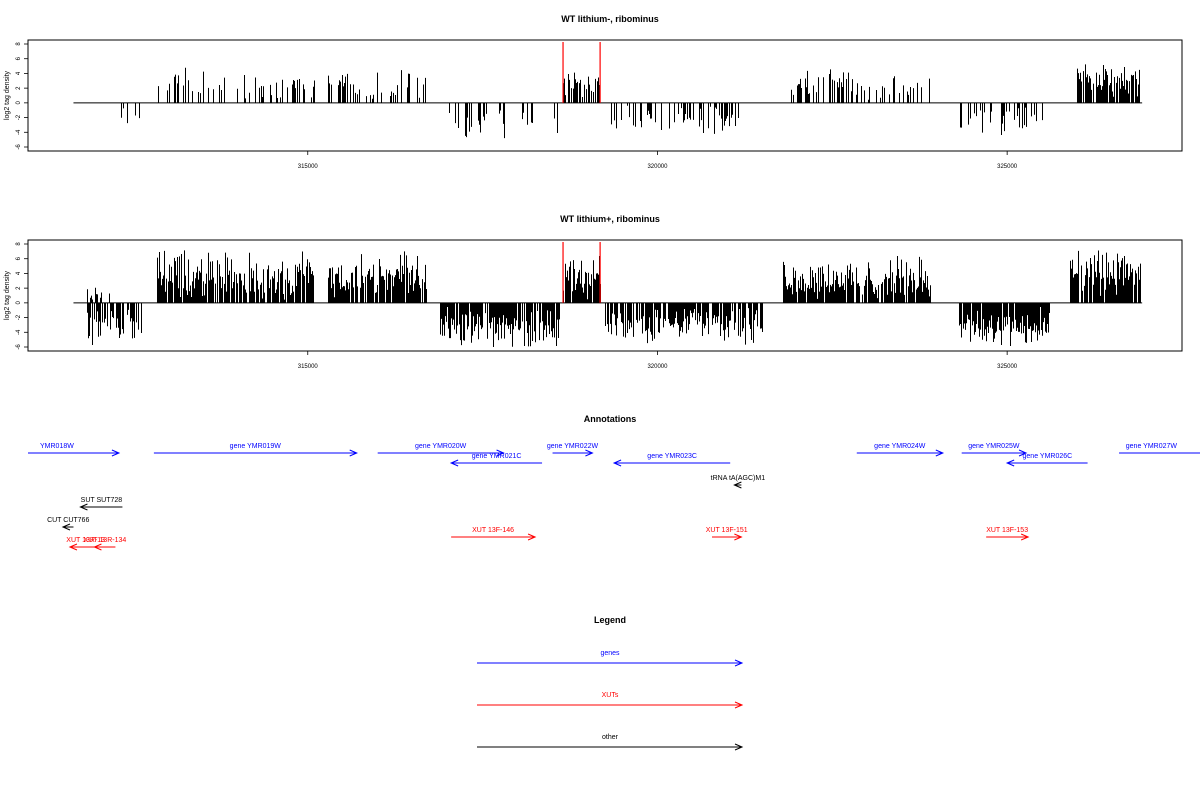 This screenshot has height=800, width=1200. What do you see at coordinates (441, 446) in the screenshot?
I see `feature-label: gene YMR020W` at bounding box center [441, 446].